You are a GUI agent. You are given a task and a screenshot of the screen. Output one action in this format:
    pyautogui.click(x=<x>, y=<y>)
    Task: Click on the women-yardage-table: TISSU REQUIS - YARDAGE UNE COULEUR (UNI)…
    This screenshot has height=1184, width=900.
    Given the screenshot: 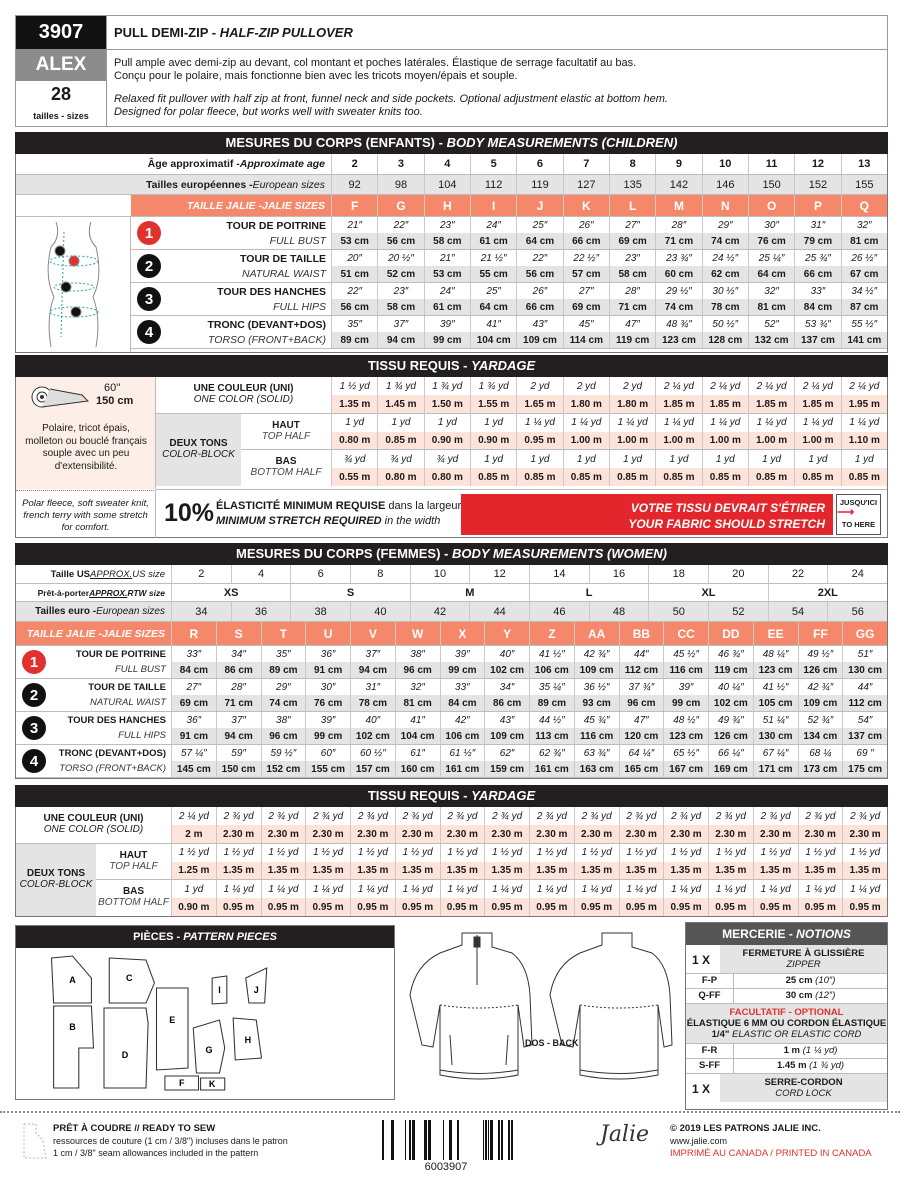 What is the action you would take?
    pyautogui.click(x=451, y=851)
    